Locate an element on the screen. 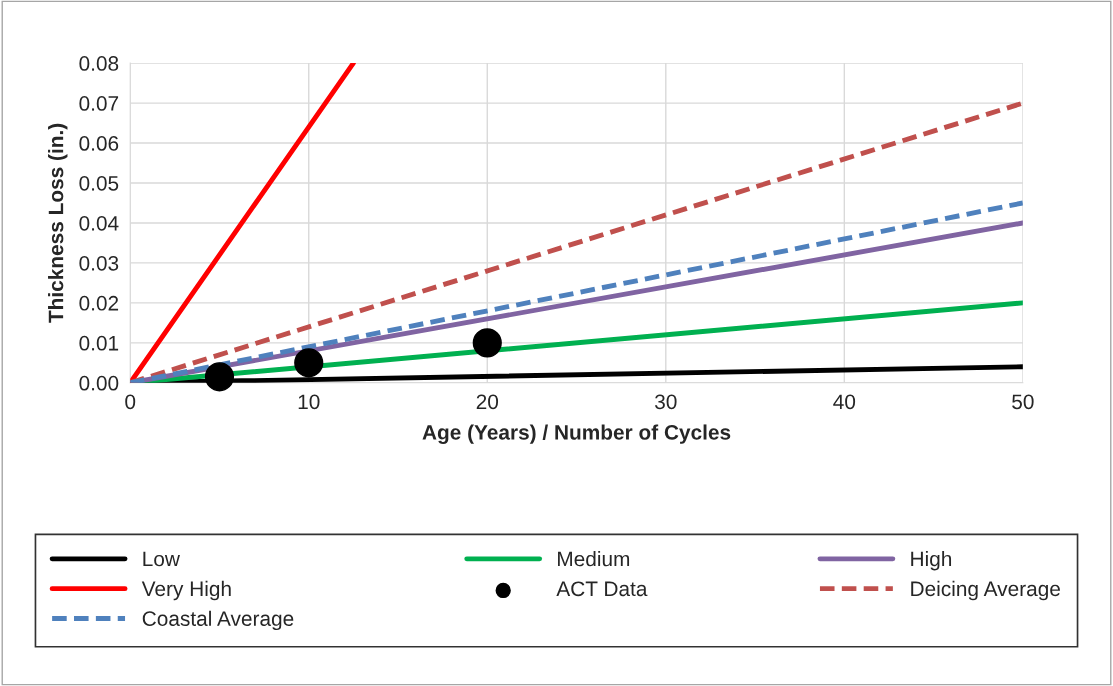  legend-label: Medium is located at coordinates (594, 559).